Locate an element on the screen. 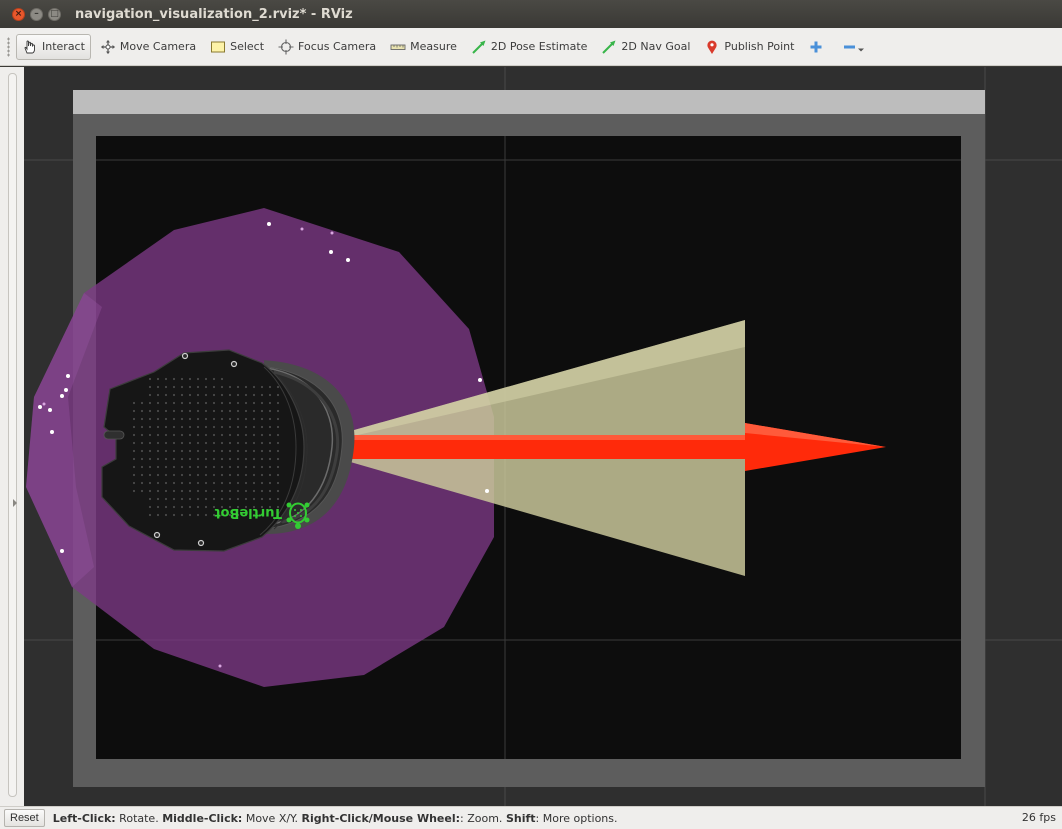  minimize-window-button: – is located at coordinates (36, 14).